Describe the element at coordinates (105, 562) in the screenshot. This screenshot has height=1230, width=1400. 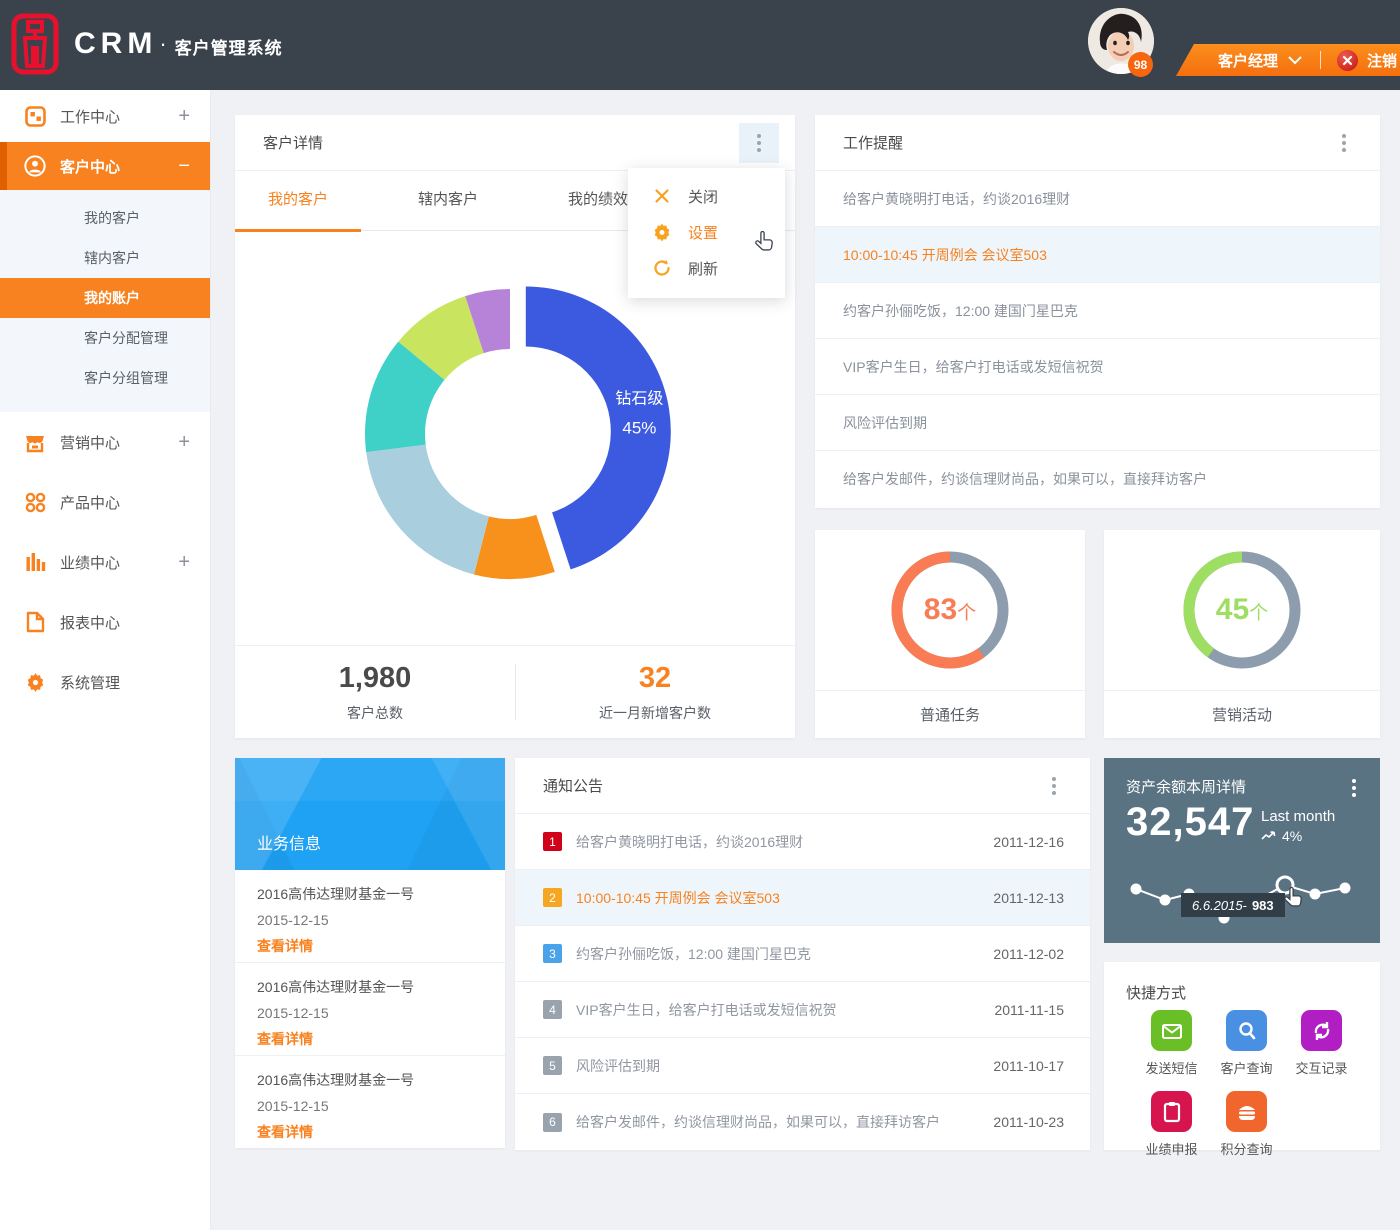
I see `sidebar-item-5: 业绩中心 +` at that location.